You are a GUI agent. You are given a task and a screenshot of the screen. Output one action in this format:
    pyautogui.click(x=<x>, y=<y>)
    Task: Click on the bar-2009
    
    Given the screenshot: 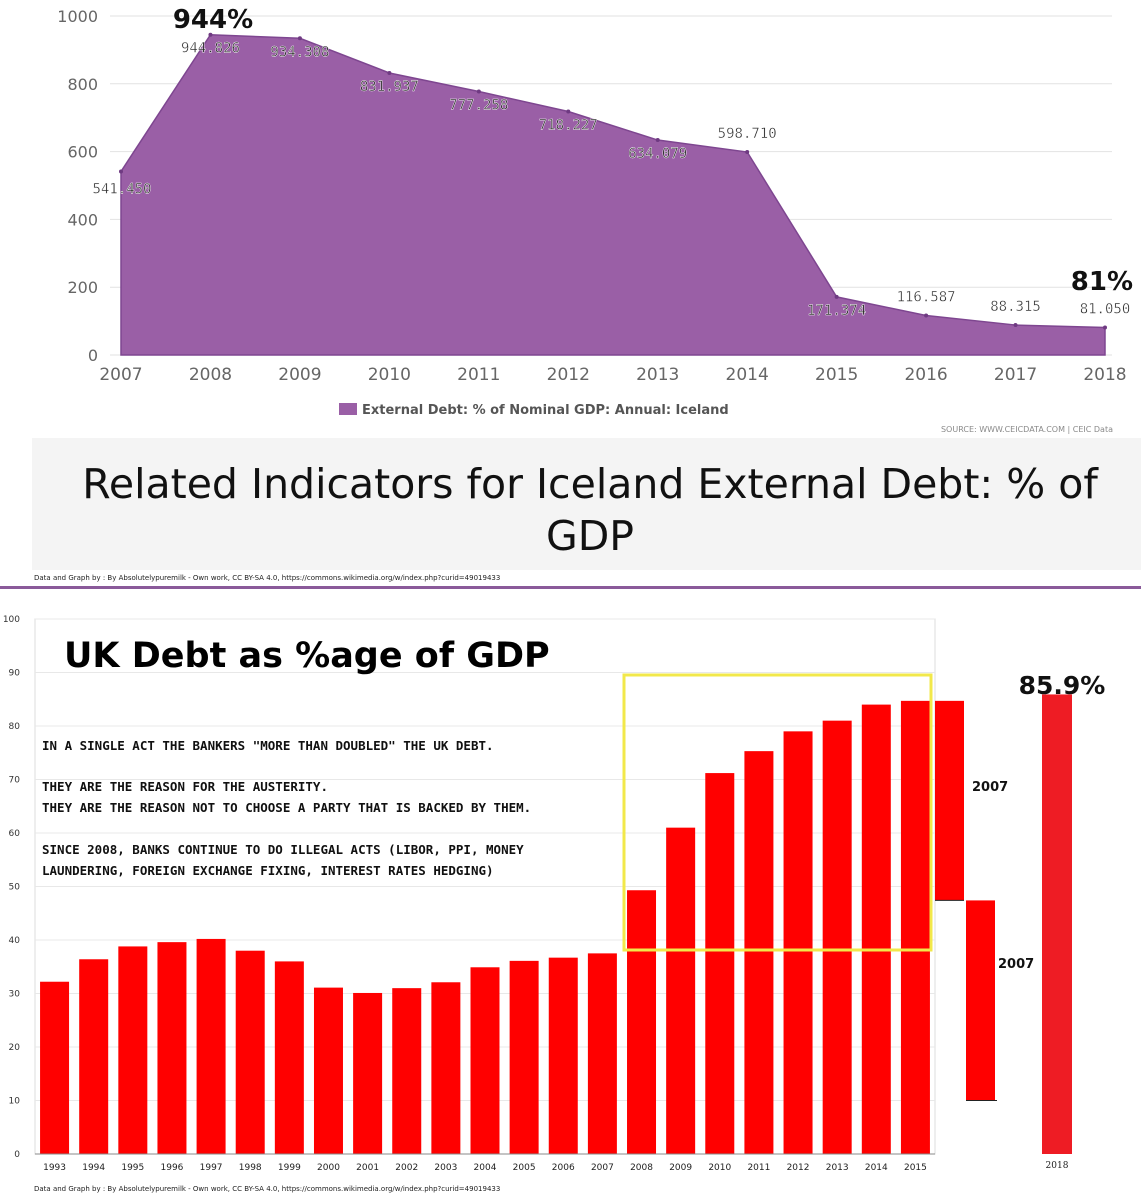 What is the action you would take?
    pyautogui.click(x=681, y=990)
    